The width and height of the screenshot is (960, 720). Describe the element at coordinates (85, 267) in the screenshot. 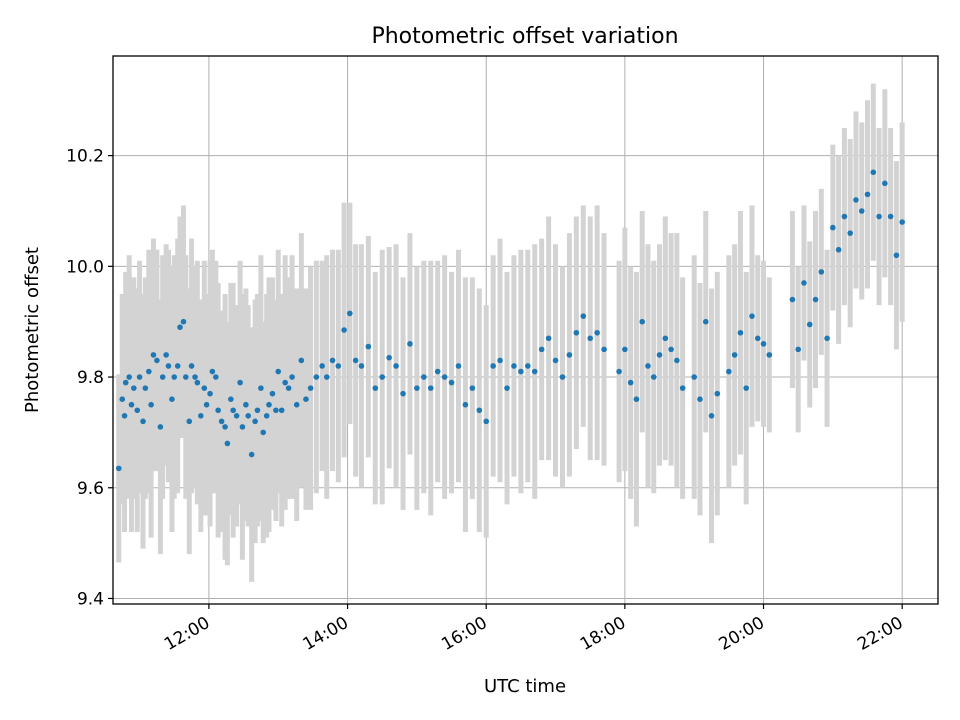

I see `y-tick-label: 10.0` at that location.